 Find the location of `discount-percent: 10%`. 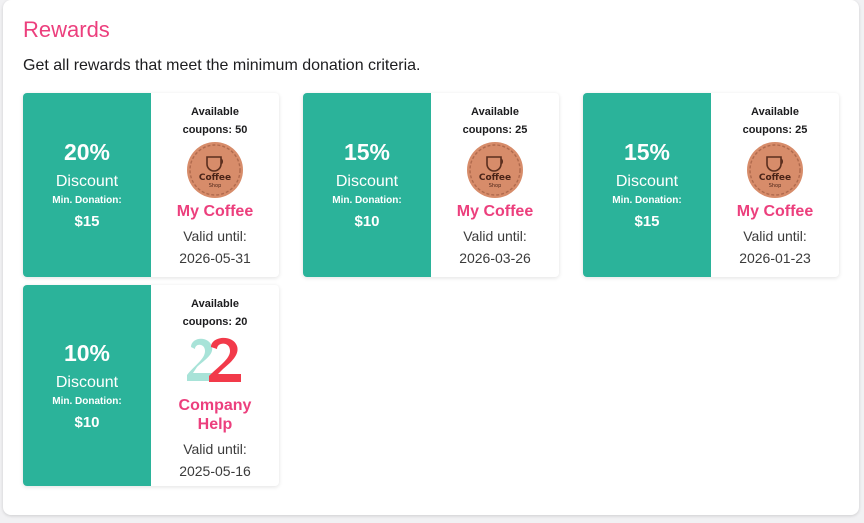

discount-percent: 10% is located at coordinates (87, 352).